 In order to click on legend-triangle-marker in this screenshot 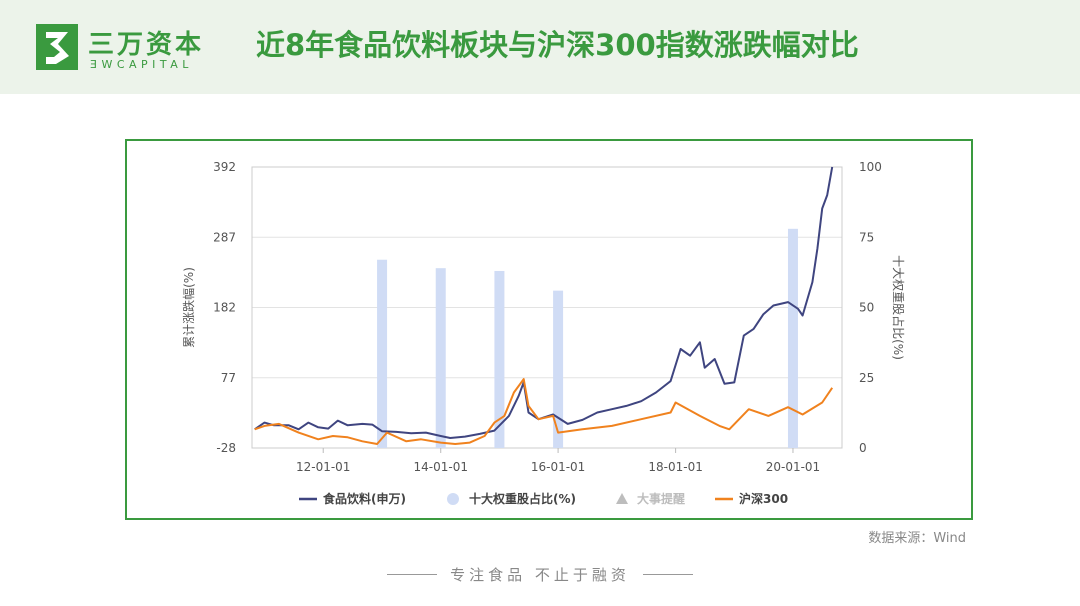, I will do `click(622, 498)`.